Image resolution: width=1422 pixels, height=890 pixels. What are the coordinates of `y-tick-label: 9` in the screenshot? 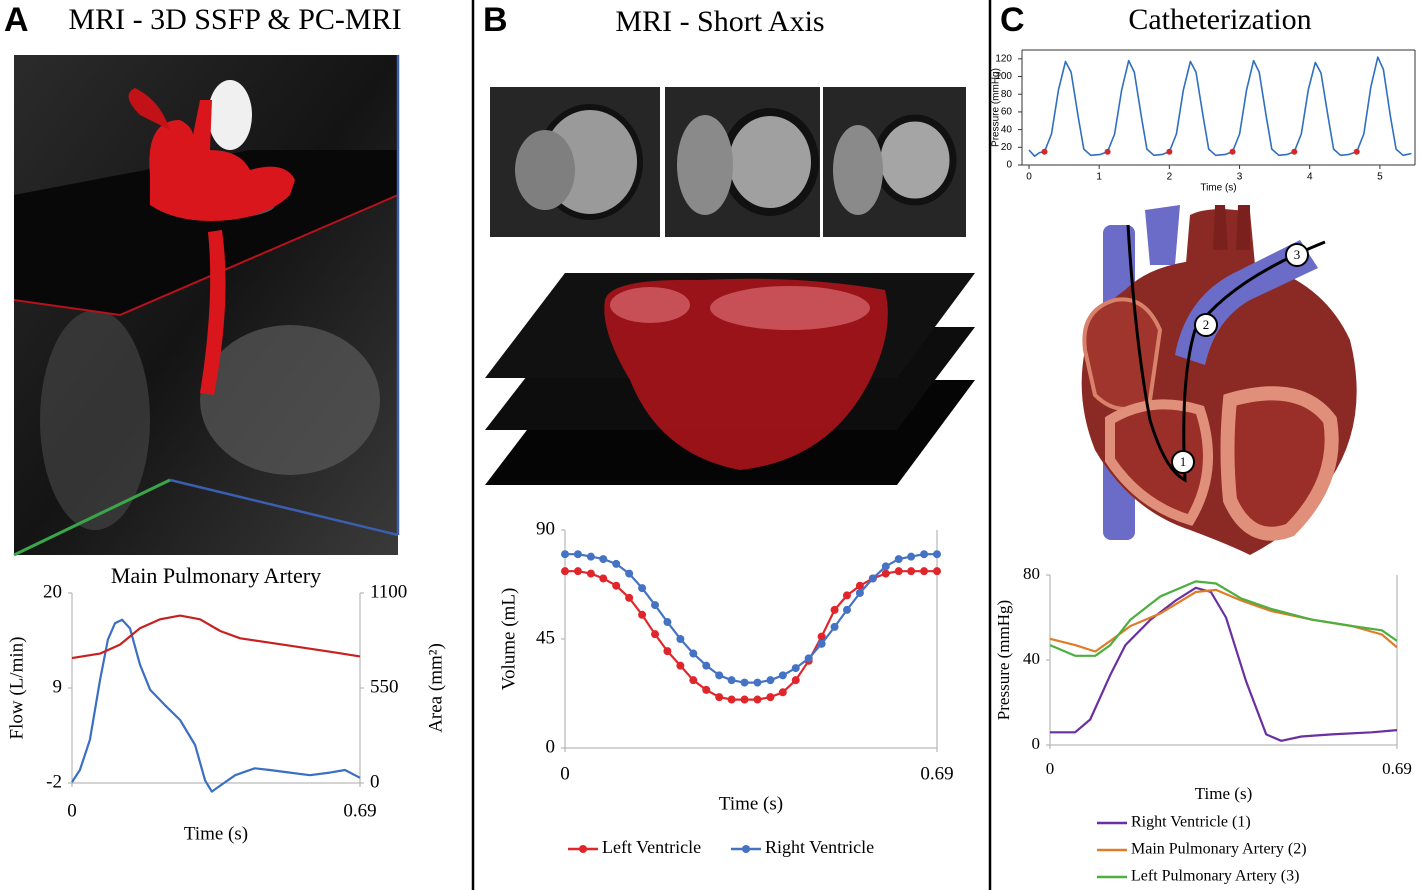 It's located at (58, 686).